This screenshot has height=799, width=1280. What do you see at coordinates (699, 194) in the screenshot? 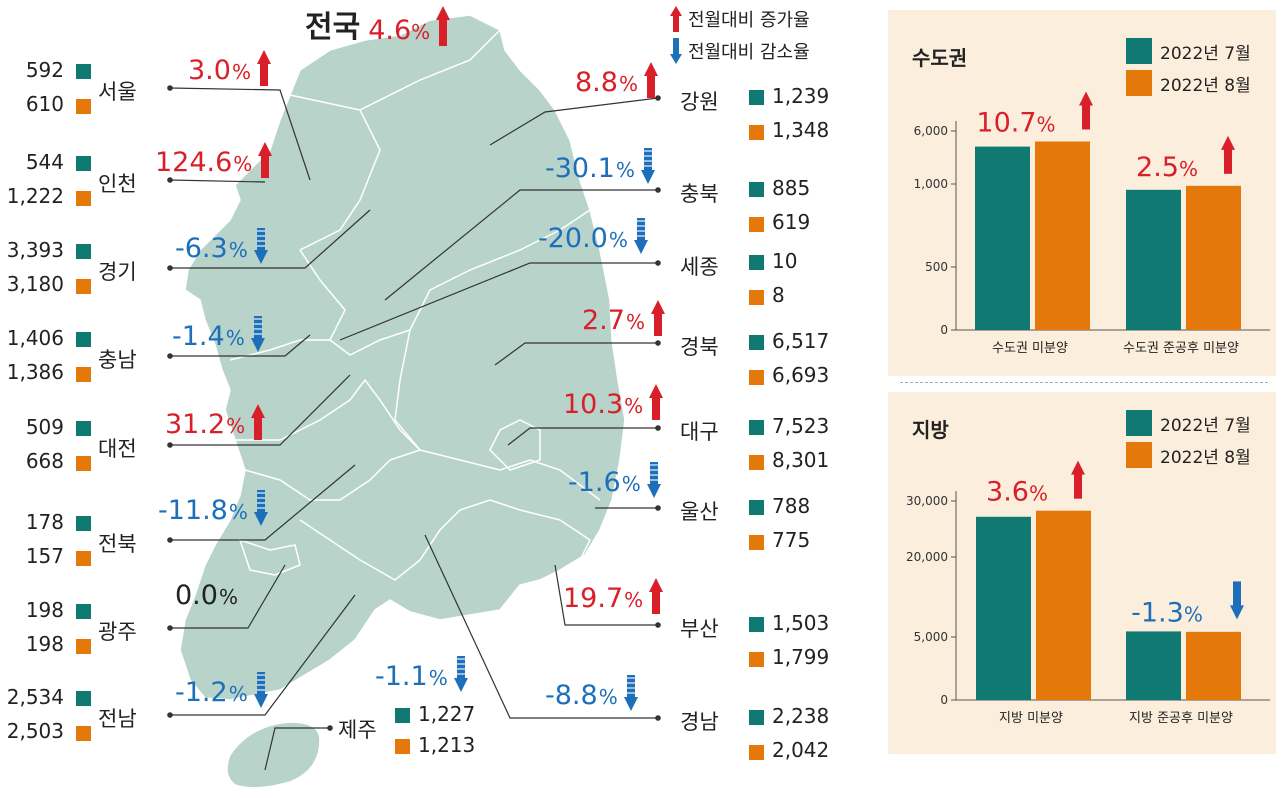
I see `region-name: 충북` at bounding box center [699, 194].